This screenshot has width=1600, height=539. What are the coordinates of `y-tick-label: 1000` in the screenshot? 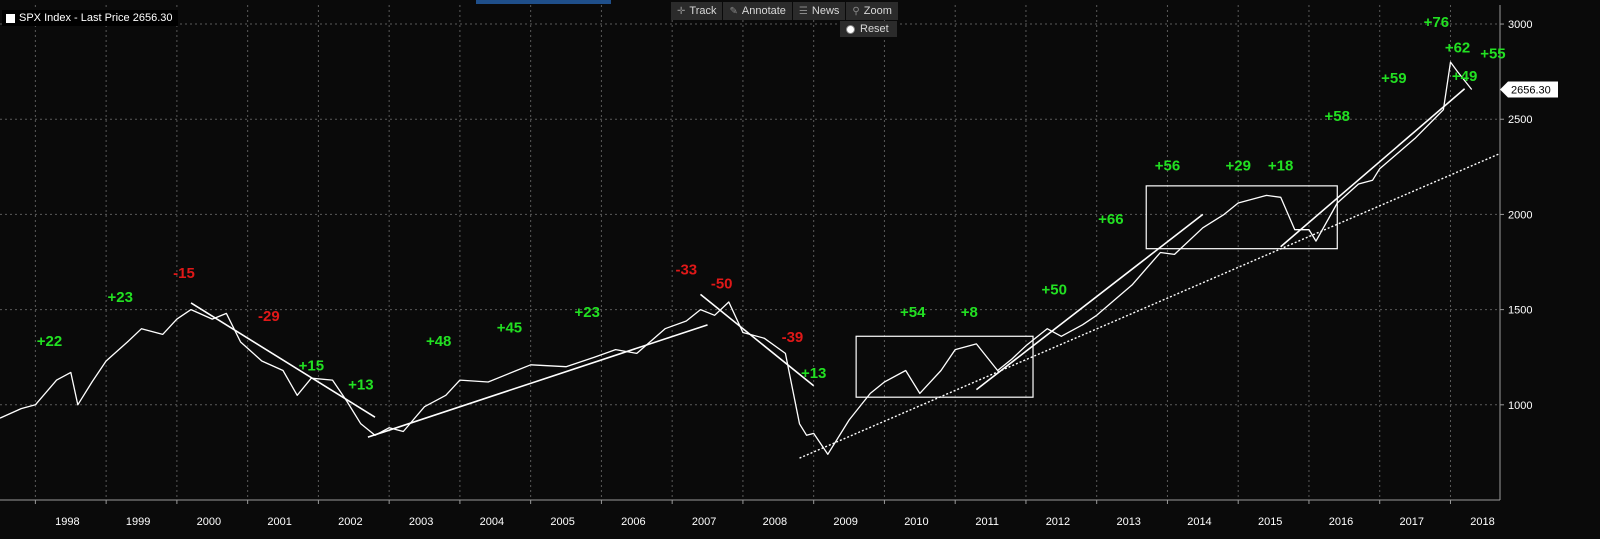 It's located at (1520, 406).